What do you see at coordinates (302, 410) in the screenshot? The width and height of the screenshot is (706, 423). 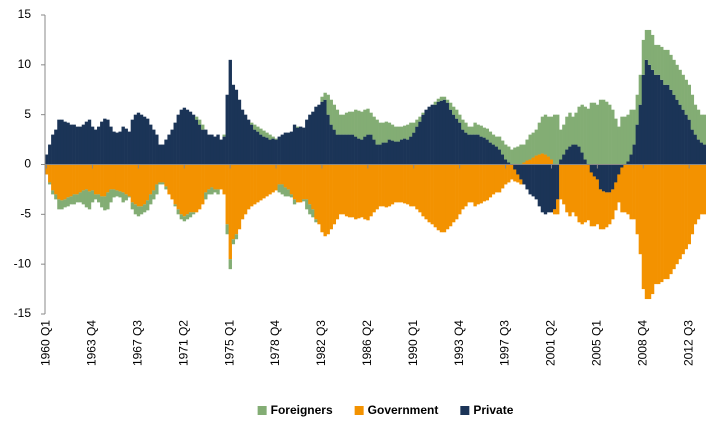 I see `legend-label: Foreigners` at bounding box center [302, 410].